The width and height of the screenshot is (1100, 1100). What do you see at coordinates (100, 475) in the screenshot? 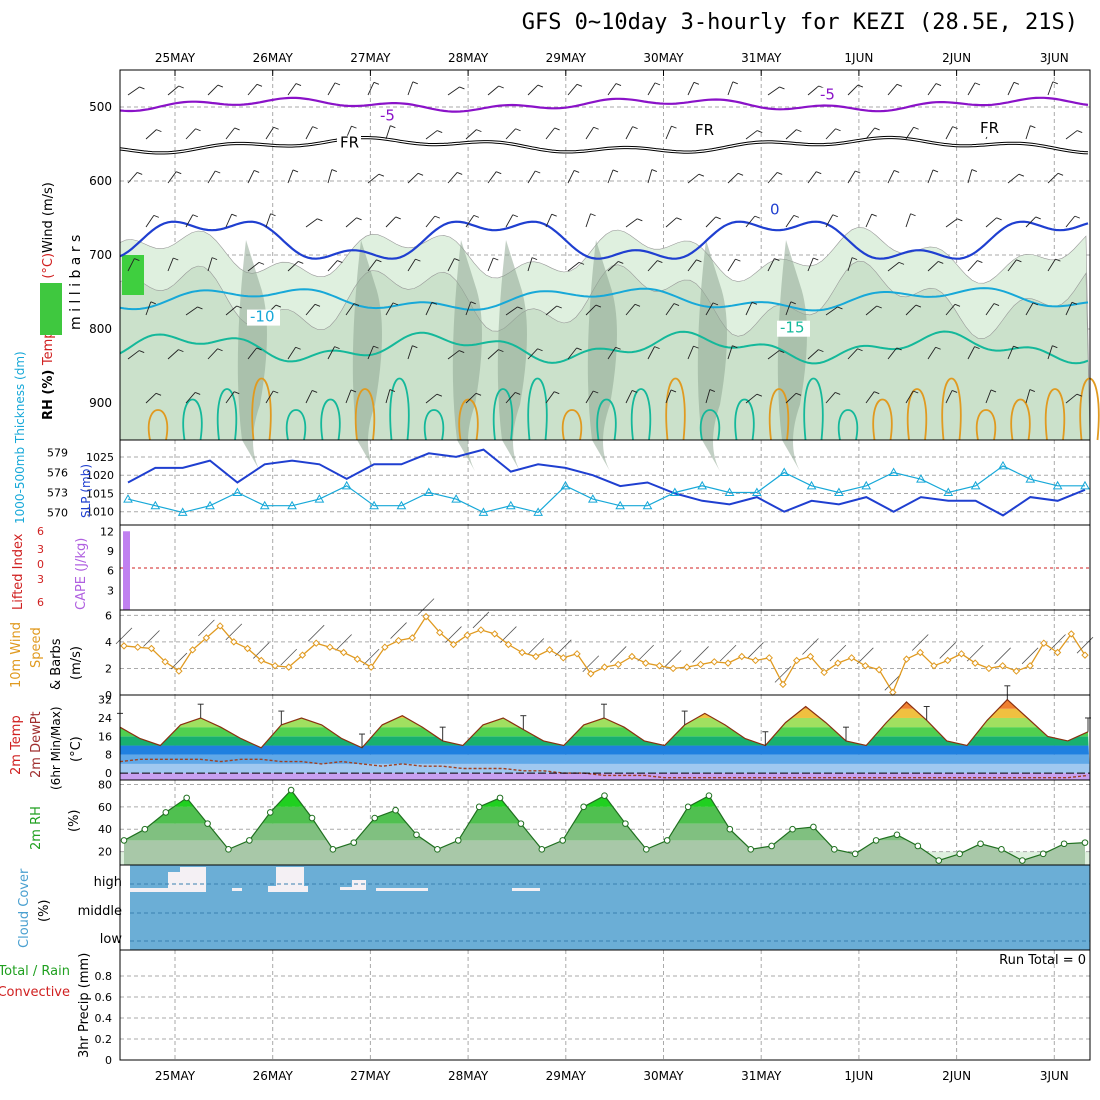
I see `slp-tick-label: 1020` at bounding box center [100, 475].